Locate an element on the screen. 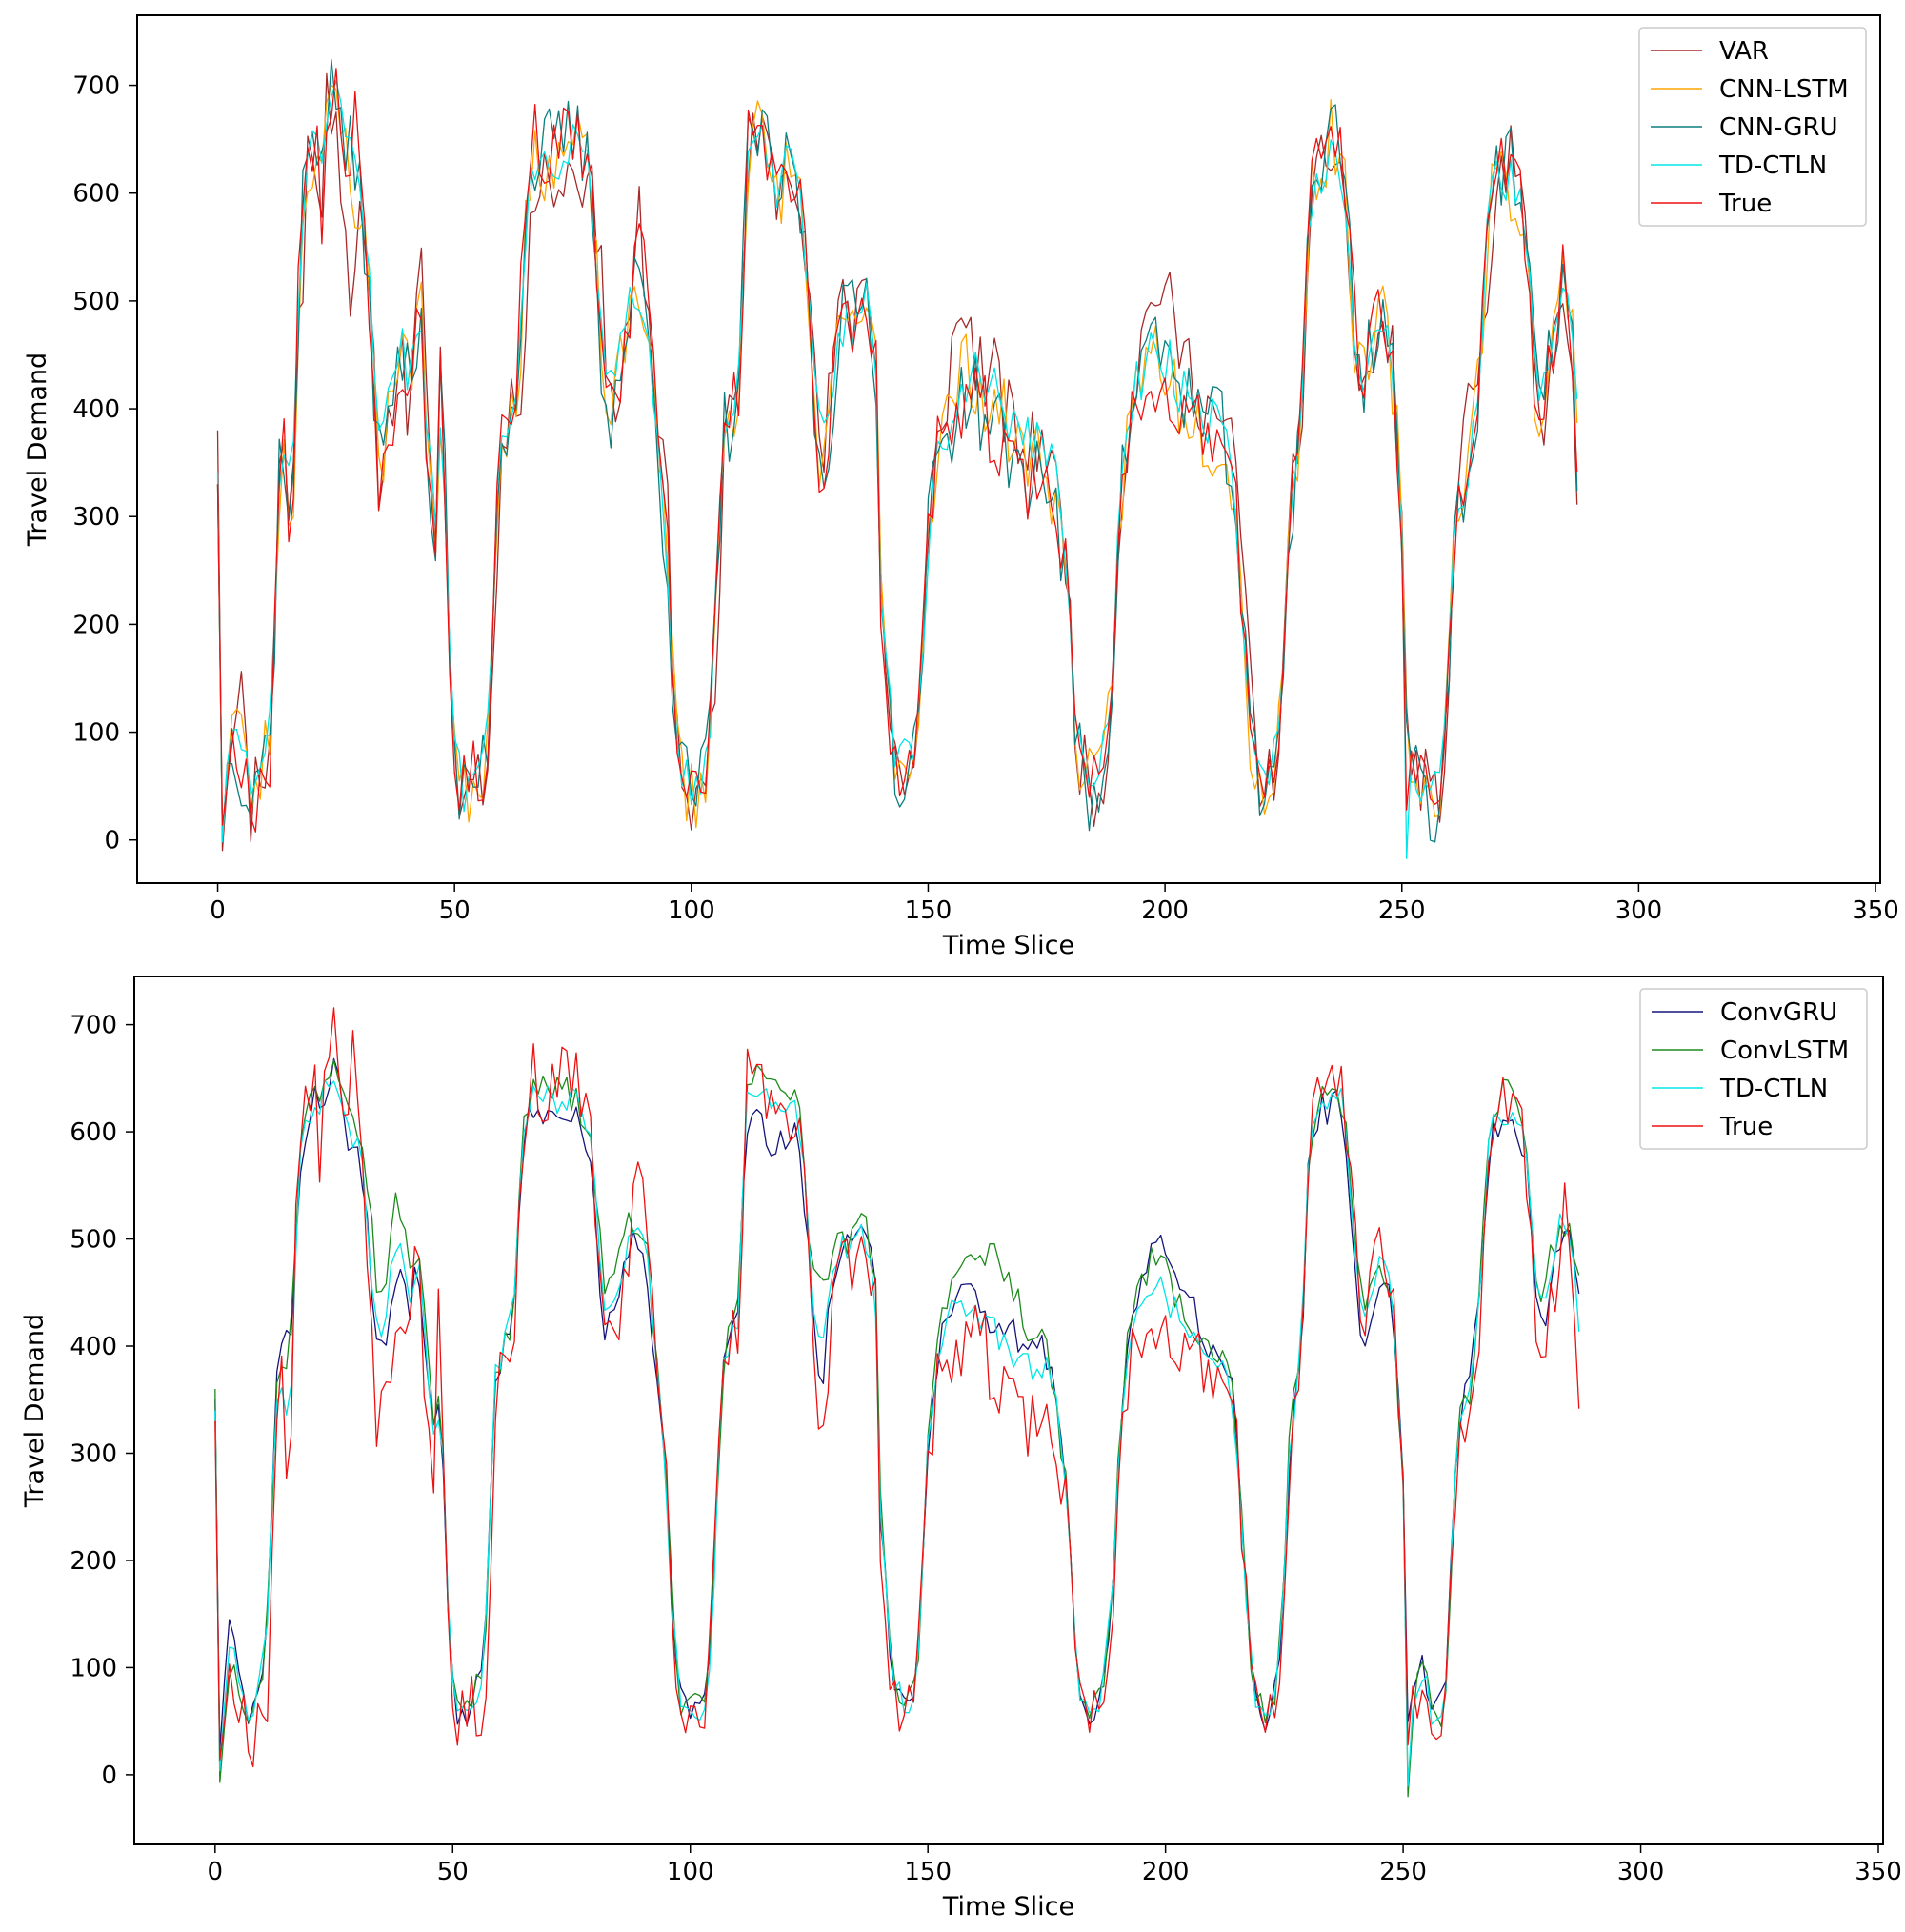  legend-label-var: VAR is located at coordinates (1744, 51).